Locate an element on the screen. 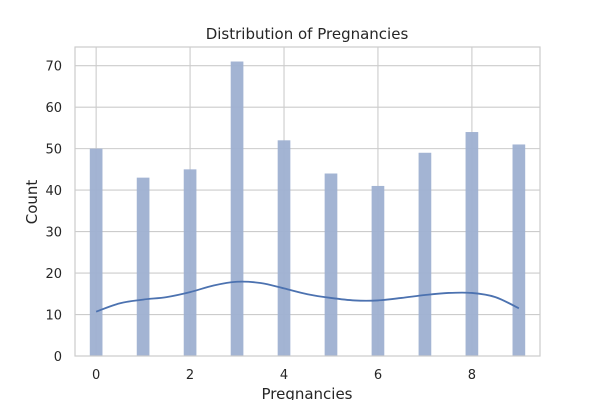 This screenshot has width=600, height=400. x-tick-label: 0 is located at coordinates (96, 375).